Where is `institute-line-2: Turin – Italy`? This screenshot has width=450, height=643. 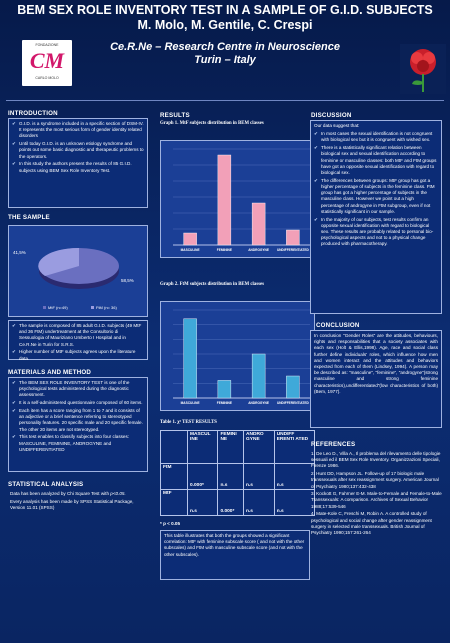
institute-line-2: Turin – Italy is located at coordinates (225, 60).